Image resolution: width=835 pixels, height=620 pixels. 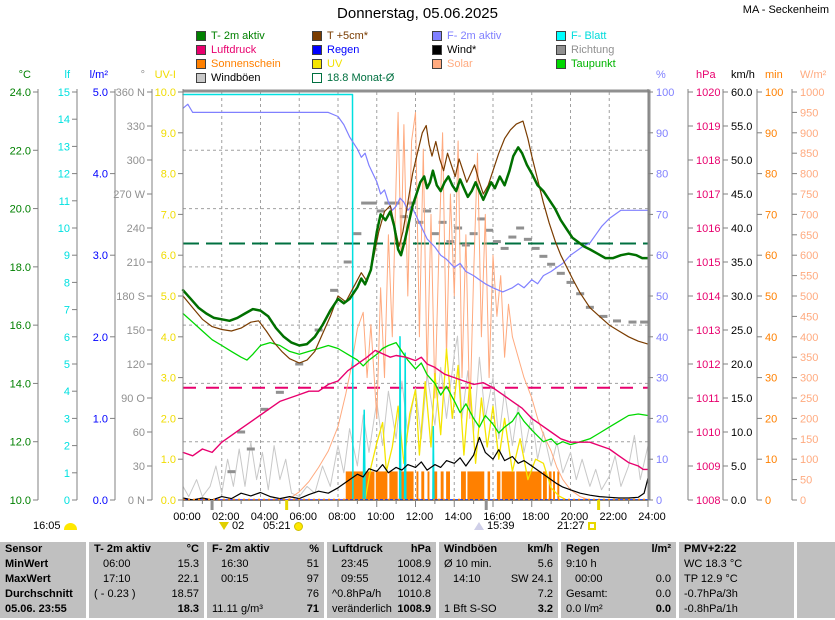 I want to click on legend-label: F- 2m aktiv, so click(x=474, y=36).